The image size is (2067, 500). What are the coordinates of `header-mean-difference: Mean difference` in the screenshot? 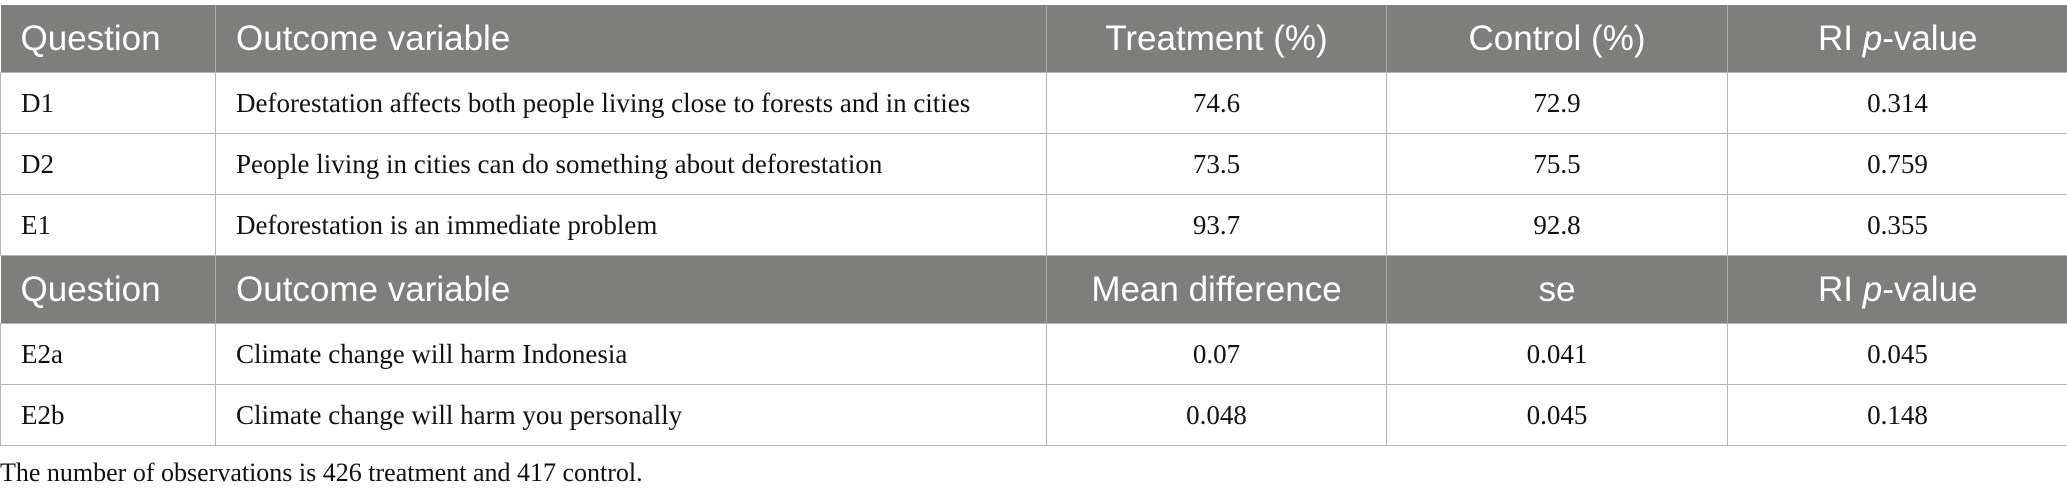 It's located at (1216, 289).